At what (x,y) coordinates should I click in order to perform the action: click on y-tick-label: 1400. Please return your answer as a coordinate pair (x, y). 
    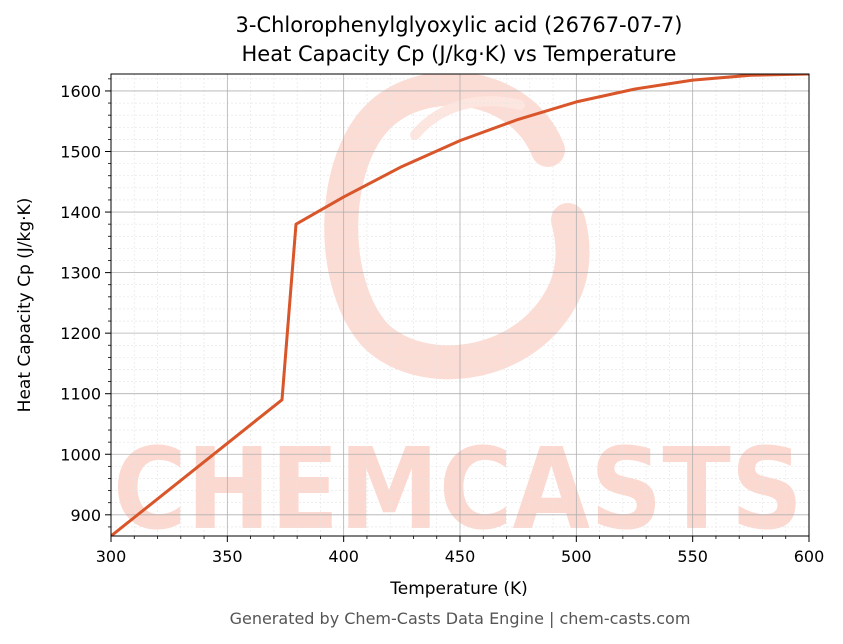
    Looking at the image, I should click on (80, 212).